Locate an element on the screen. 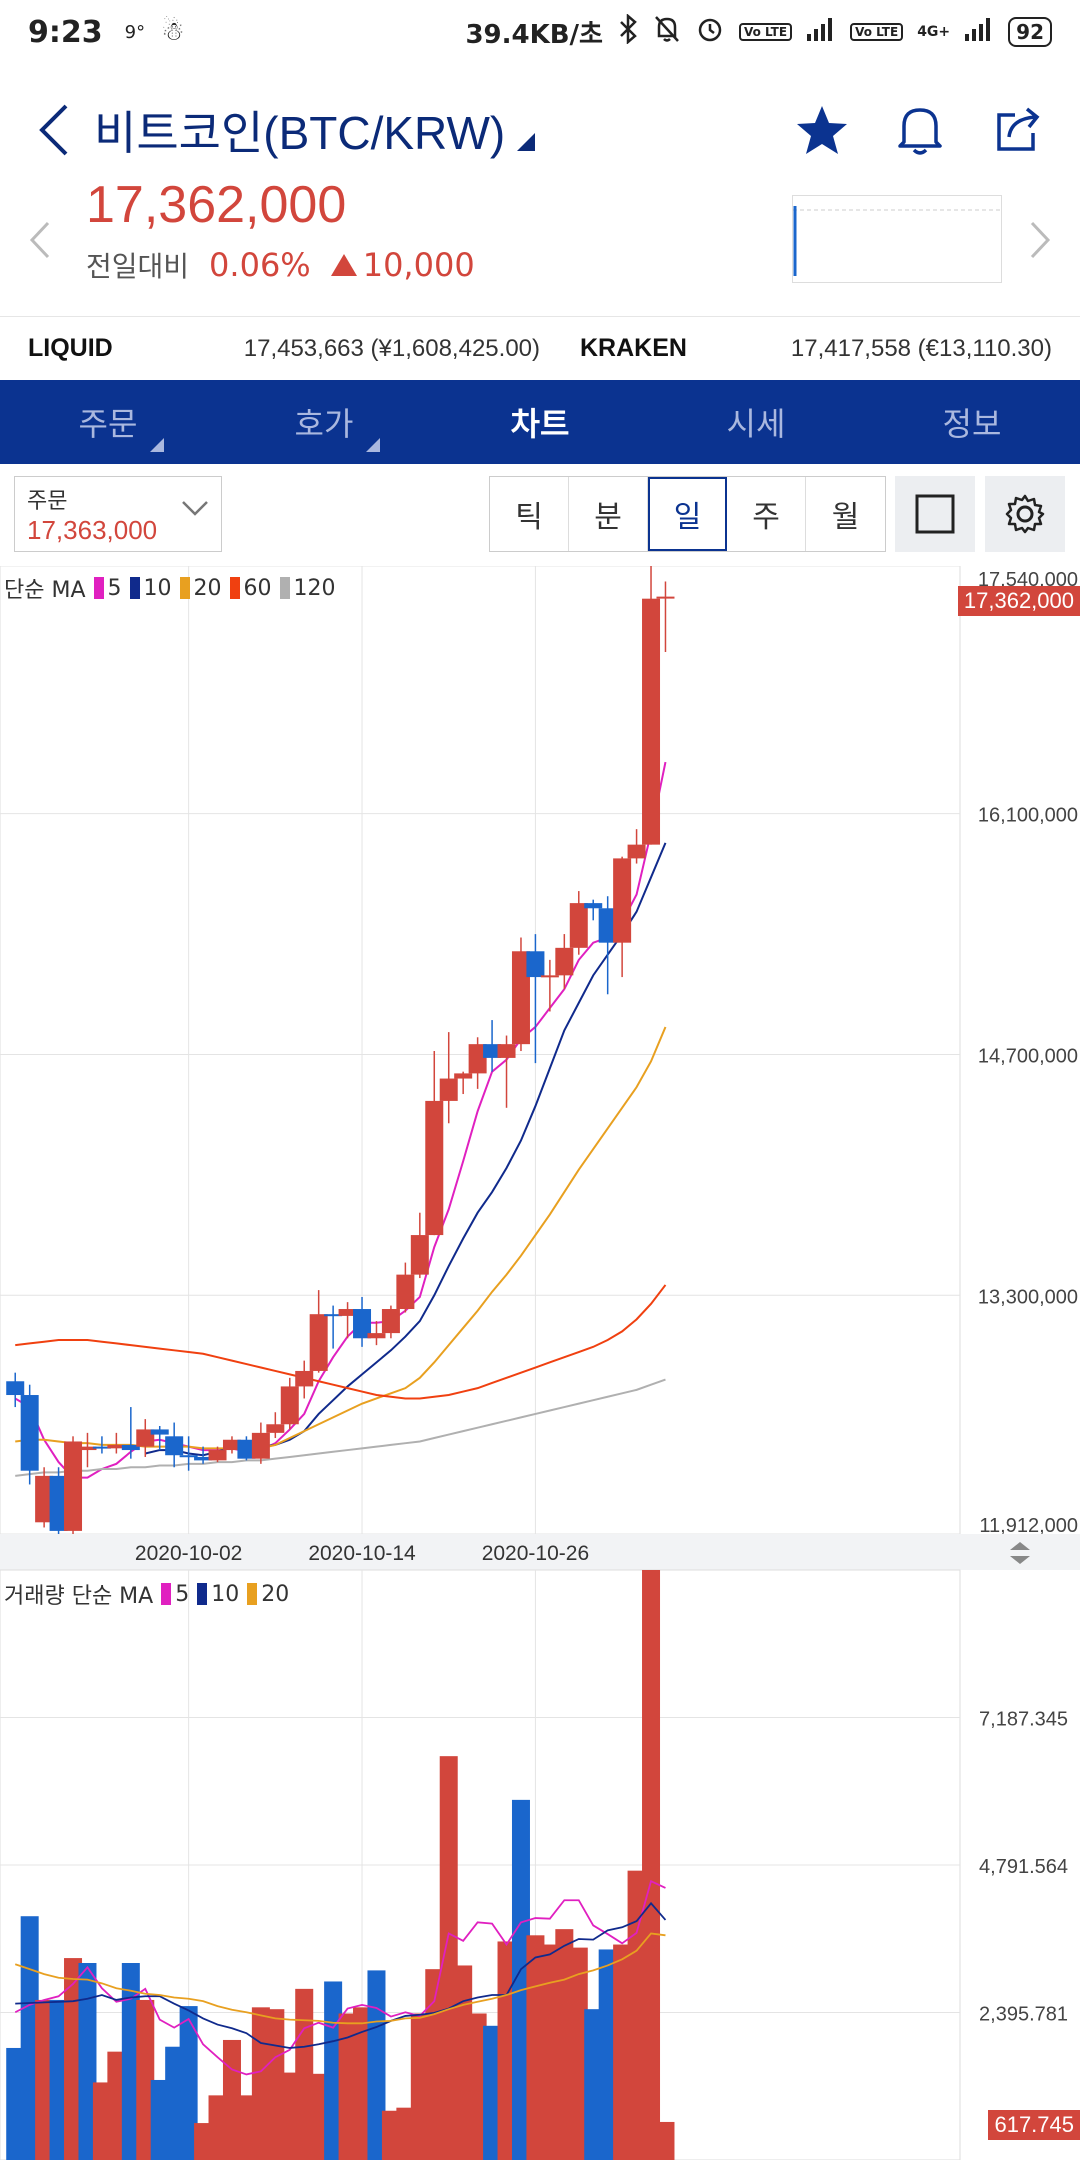  vol-ma20-swatch is located at coordinates (252, 1594).